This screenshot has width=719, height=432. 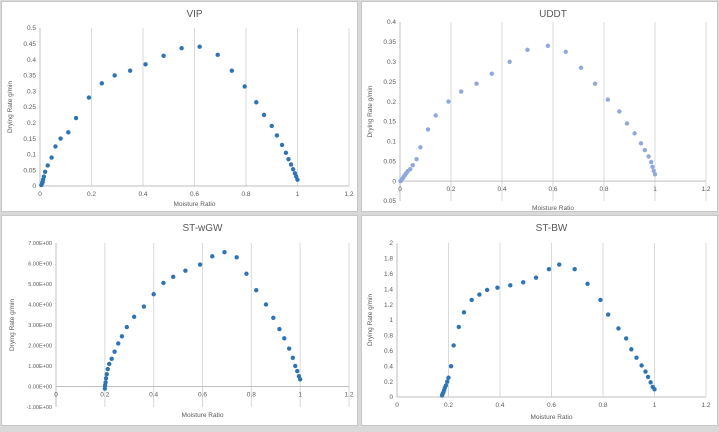 I want to click on y-tick-label: 0.15, so click(x=29, y=139).